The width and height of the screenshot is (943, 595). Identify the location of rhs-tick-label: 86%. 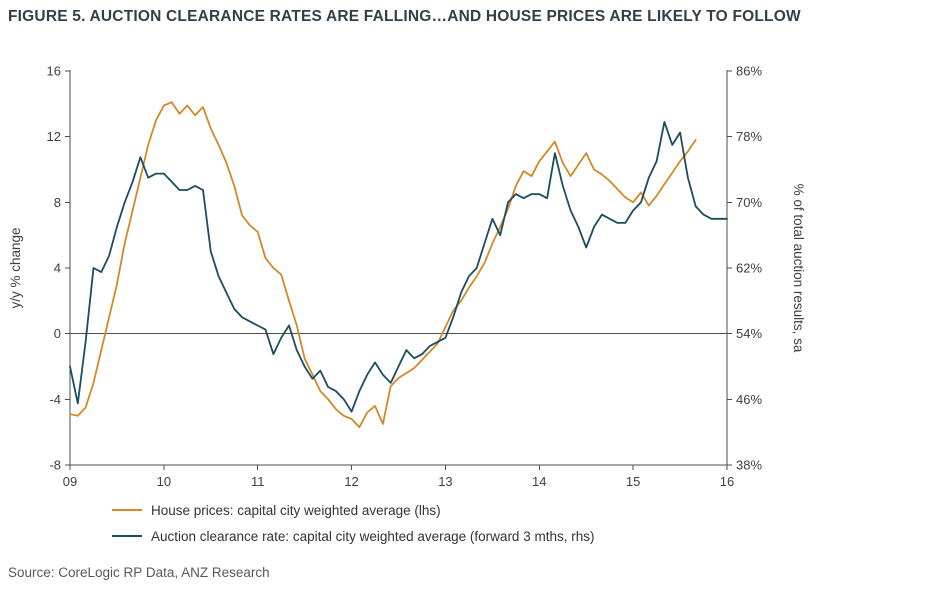
(749, 71).